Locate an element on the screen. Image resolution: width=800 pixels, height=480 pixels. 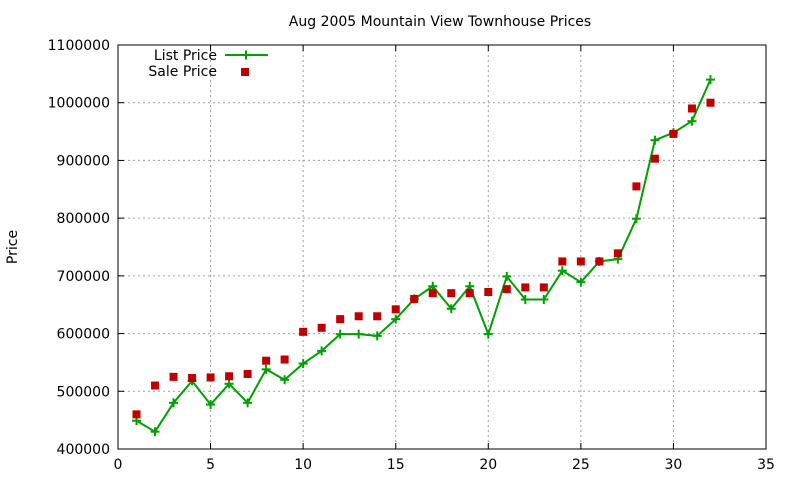
legend-label-sale-price: Sale Price is located at coordinates (182, 72).